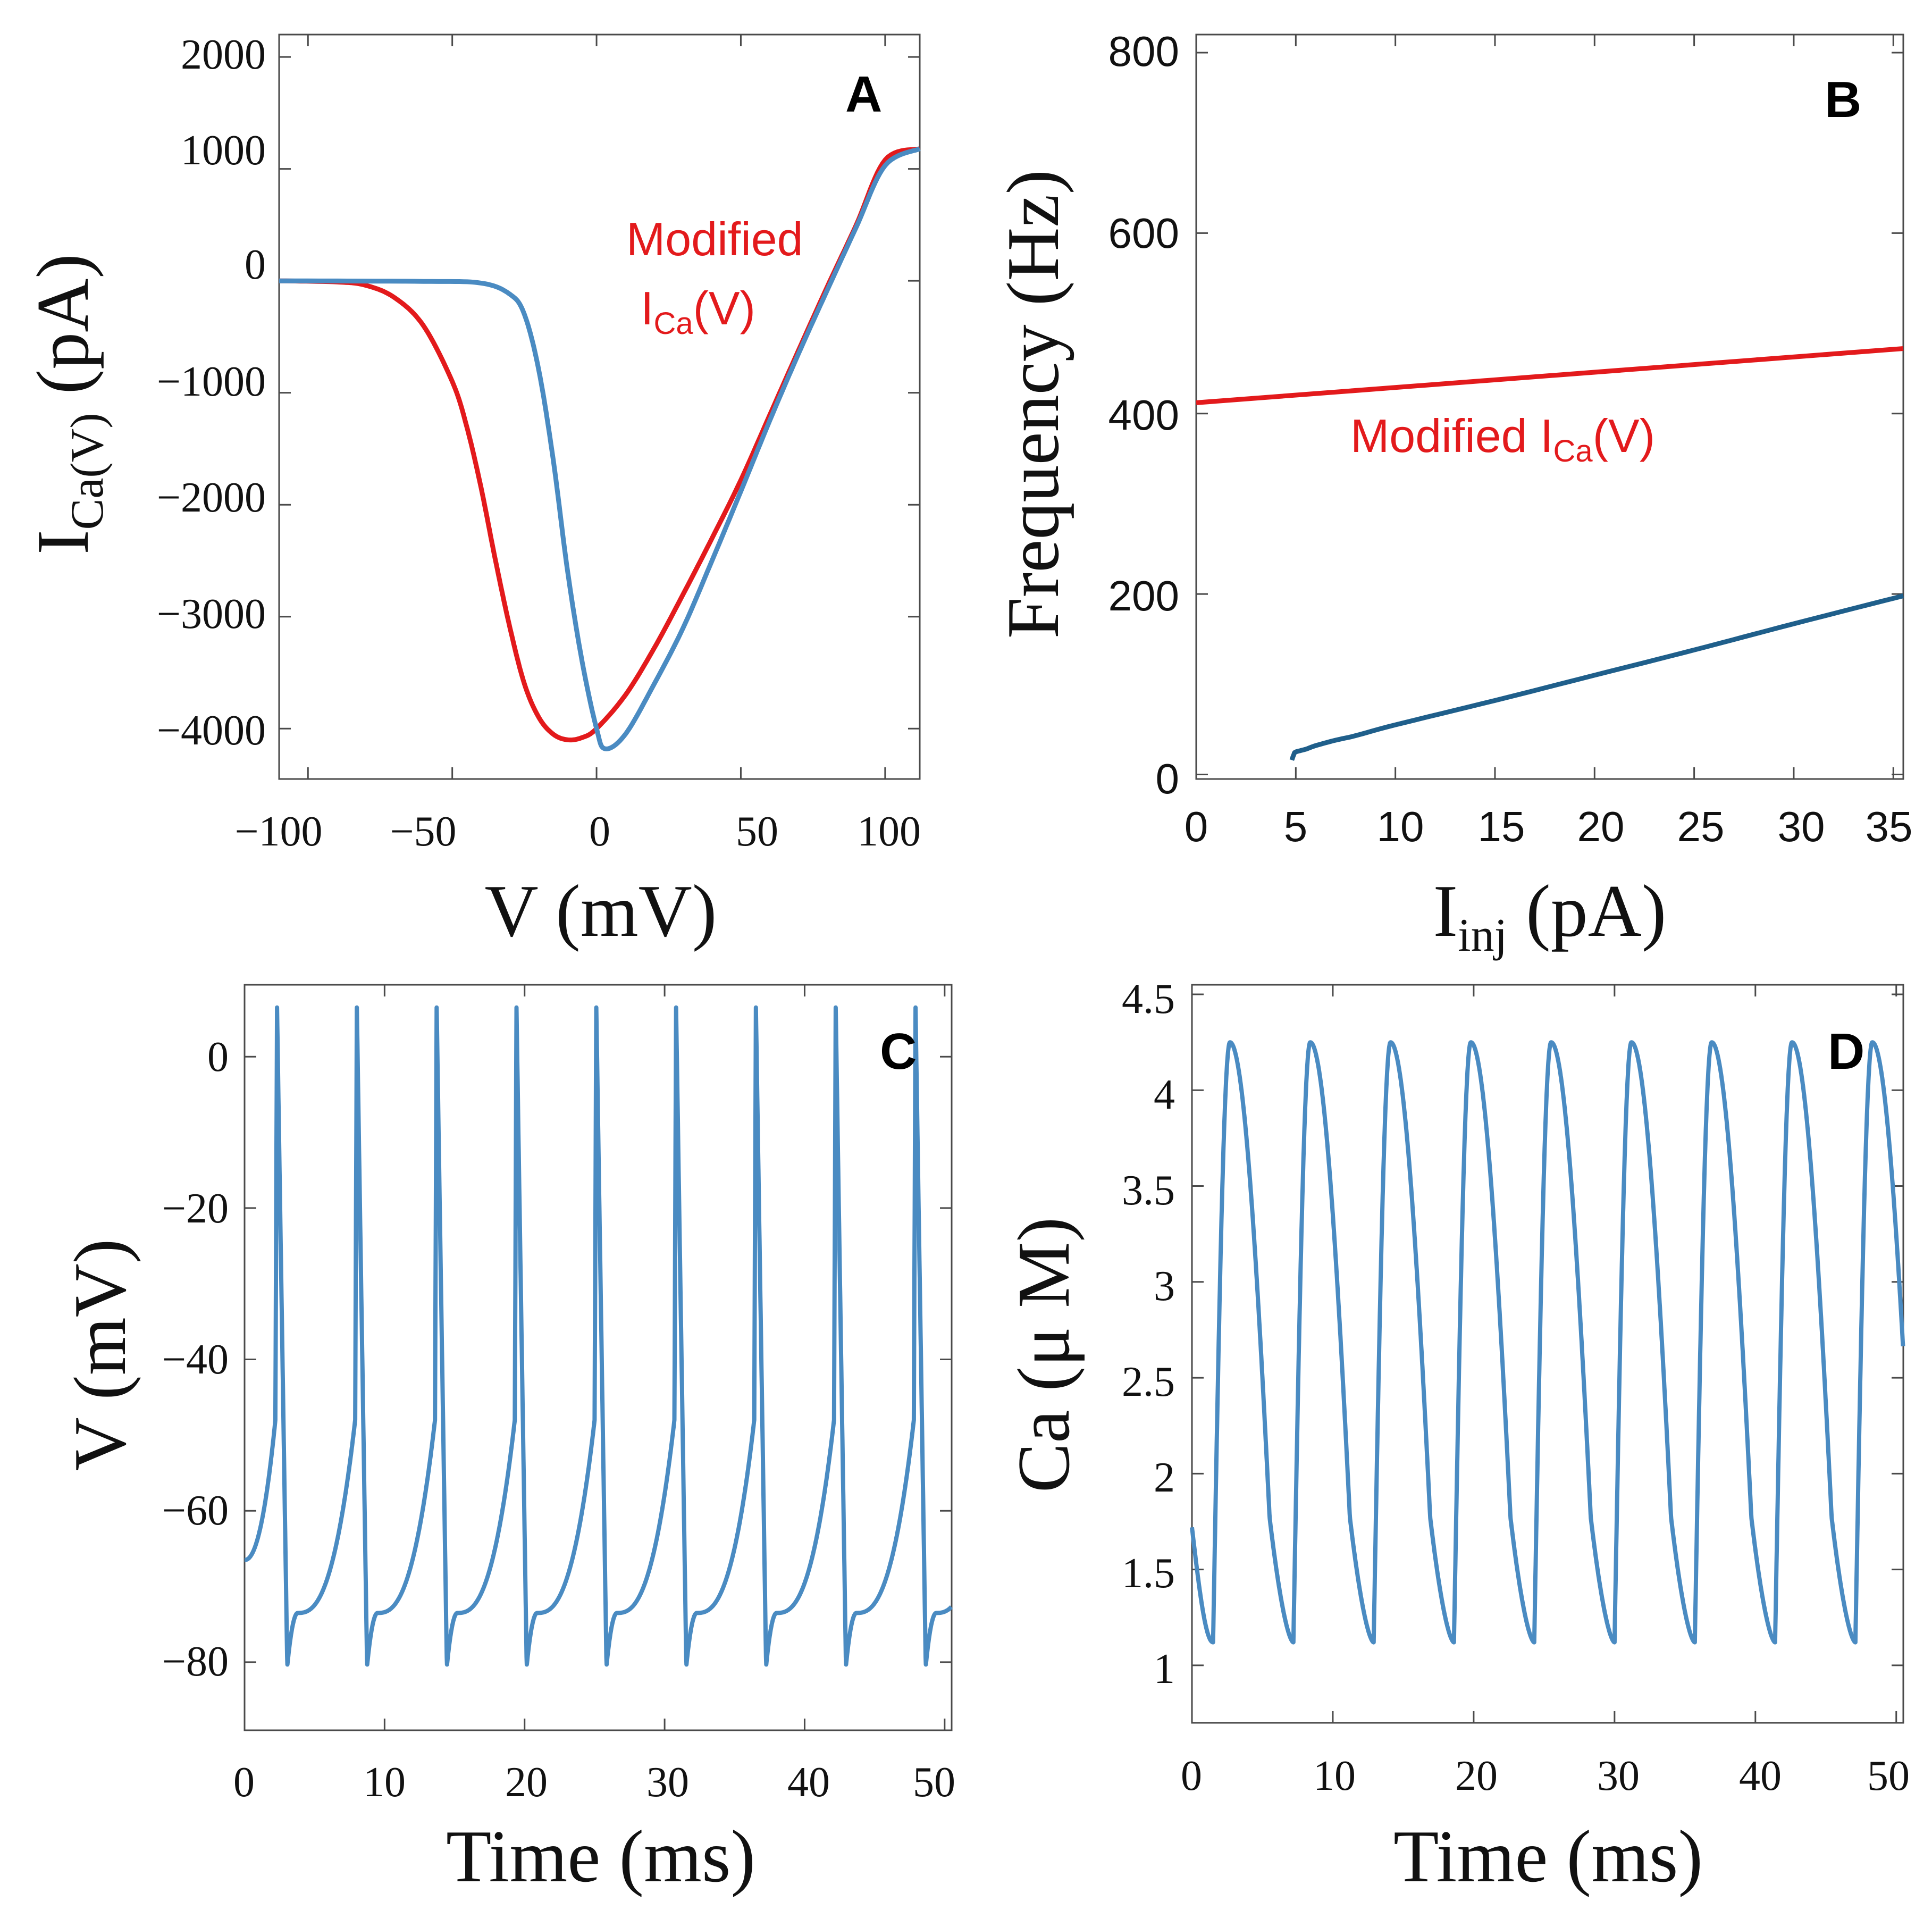 This screenshot has height=1910, width=1932. Describe the element at coordinates (384, 1782) in the screenshot. I see `c-x-tick-label: 10` at that location.